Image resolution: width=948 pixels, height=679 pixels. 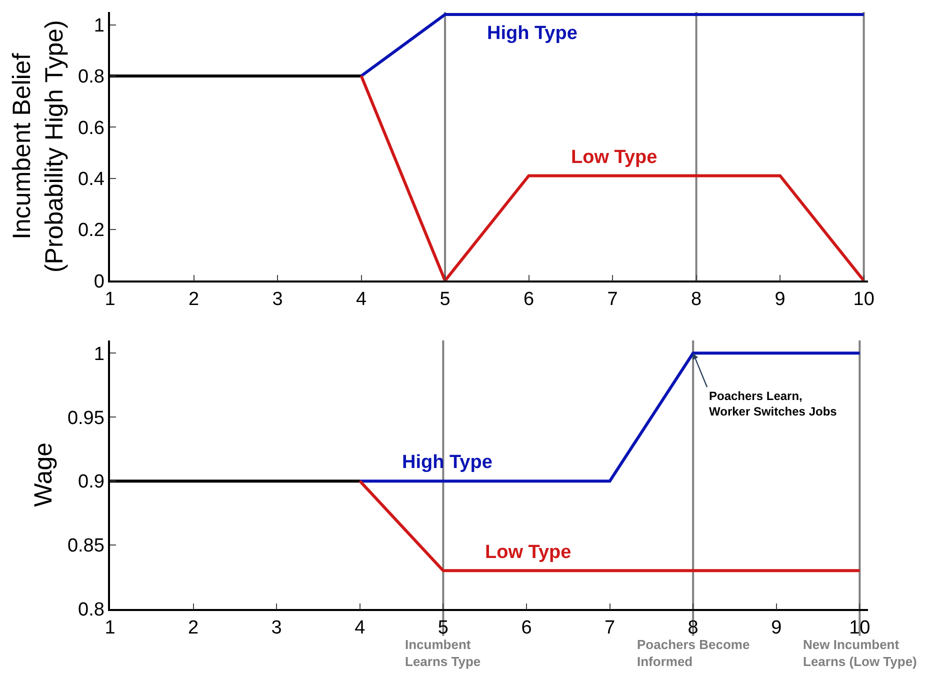 I want to click on y-axis-title: Incumbent Belief (Probability High Type), so click(x=38, y=146).